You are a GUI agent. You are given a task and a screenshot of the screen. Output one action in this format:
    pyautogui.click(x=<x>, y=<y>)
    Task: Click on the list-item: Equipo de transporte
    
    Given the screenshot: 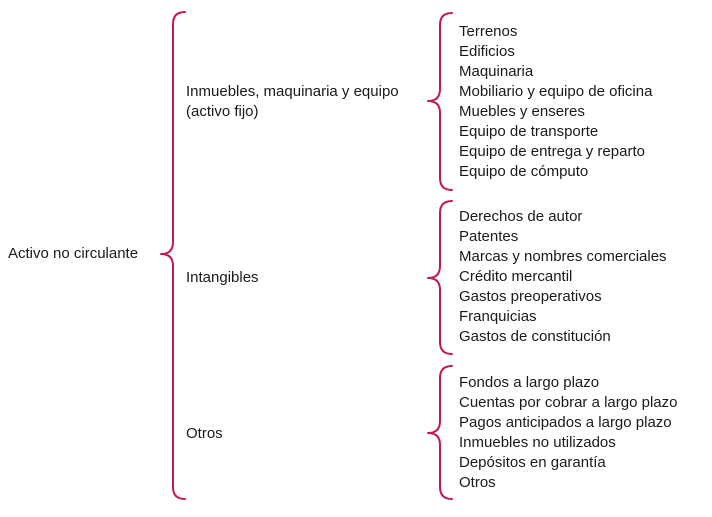 What is the action you would take?
    pyautogui.click(x=529, y=131)
    